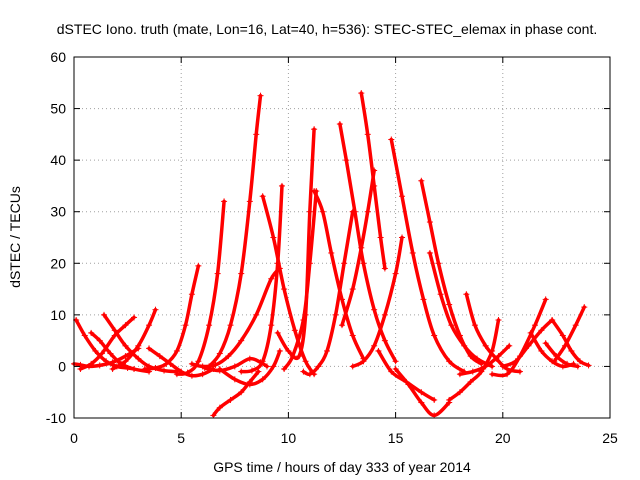  Describe the element at coordinates (396, 438) in the screenshot. I see `x-tick-label: 15` at that location.